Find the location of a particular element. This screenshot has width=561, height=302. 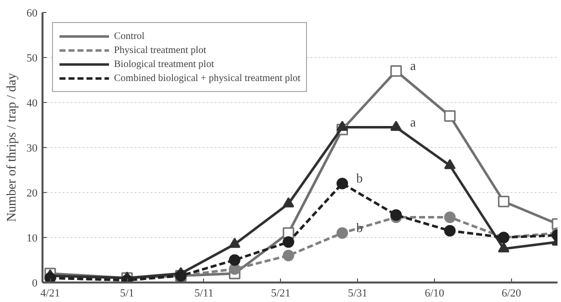

y-tick-label: 30 is located at coordinates (32, 148).